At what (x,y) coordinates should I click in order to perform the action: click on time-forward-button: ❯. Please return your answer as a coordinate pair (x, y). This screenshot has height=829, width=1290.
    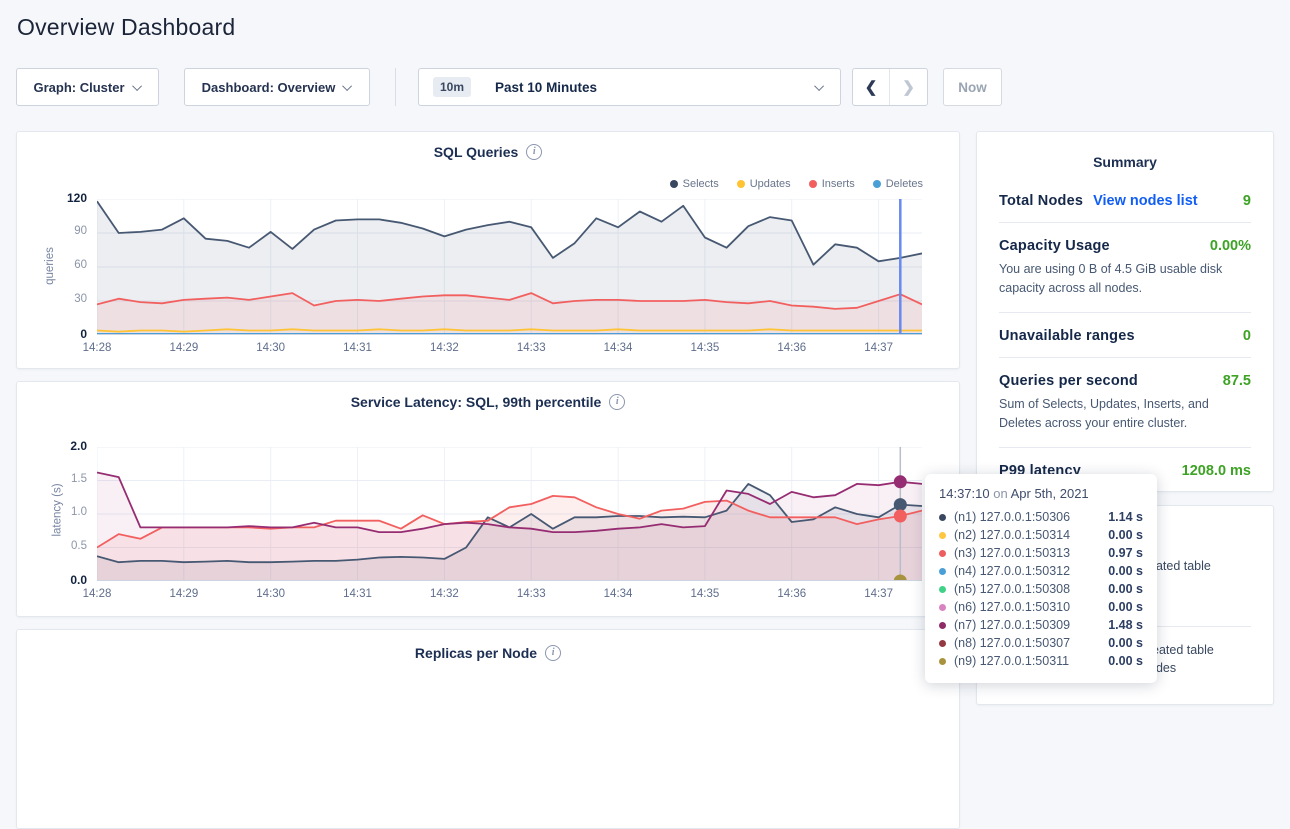
    Looking at the image, I should click on (908, 87).